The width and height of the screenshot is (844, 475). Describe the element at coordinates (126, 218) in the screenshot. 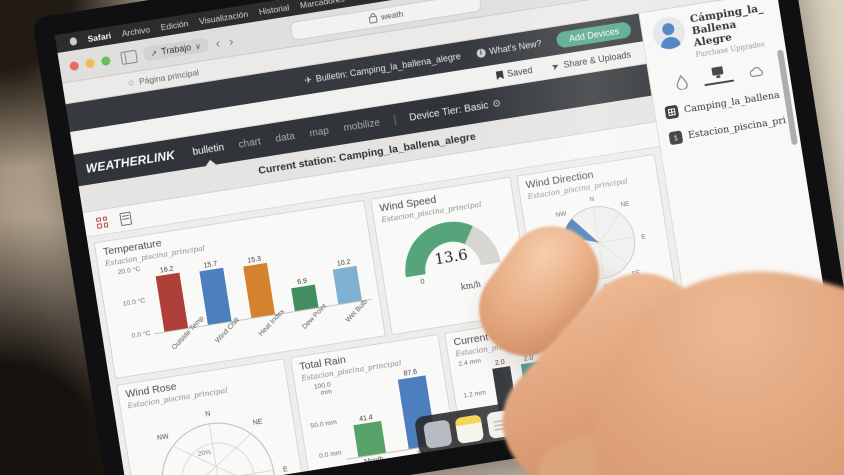

I see `list-layout-icon` at that location.